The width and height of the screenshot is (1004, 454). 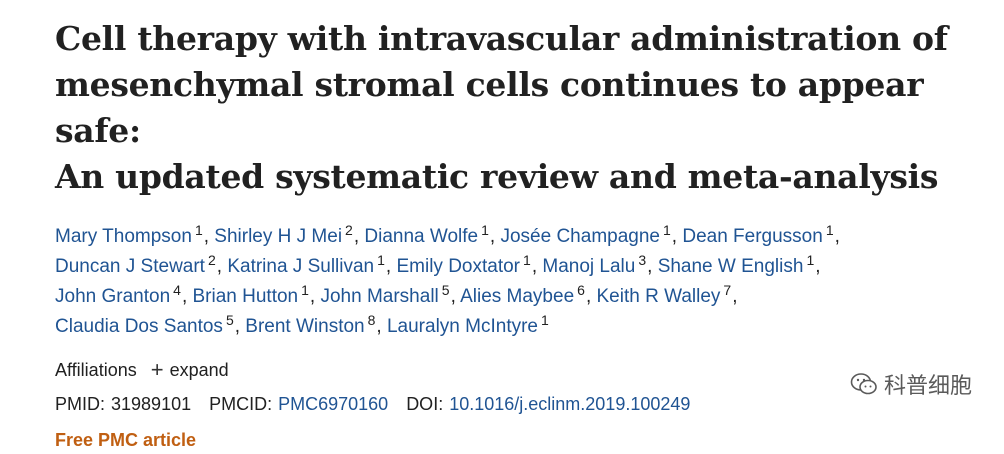 I want to click on wechat-icon, so click(x=863, y=384).